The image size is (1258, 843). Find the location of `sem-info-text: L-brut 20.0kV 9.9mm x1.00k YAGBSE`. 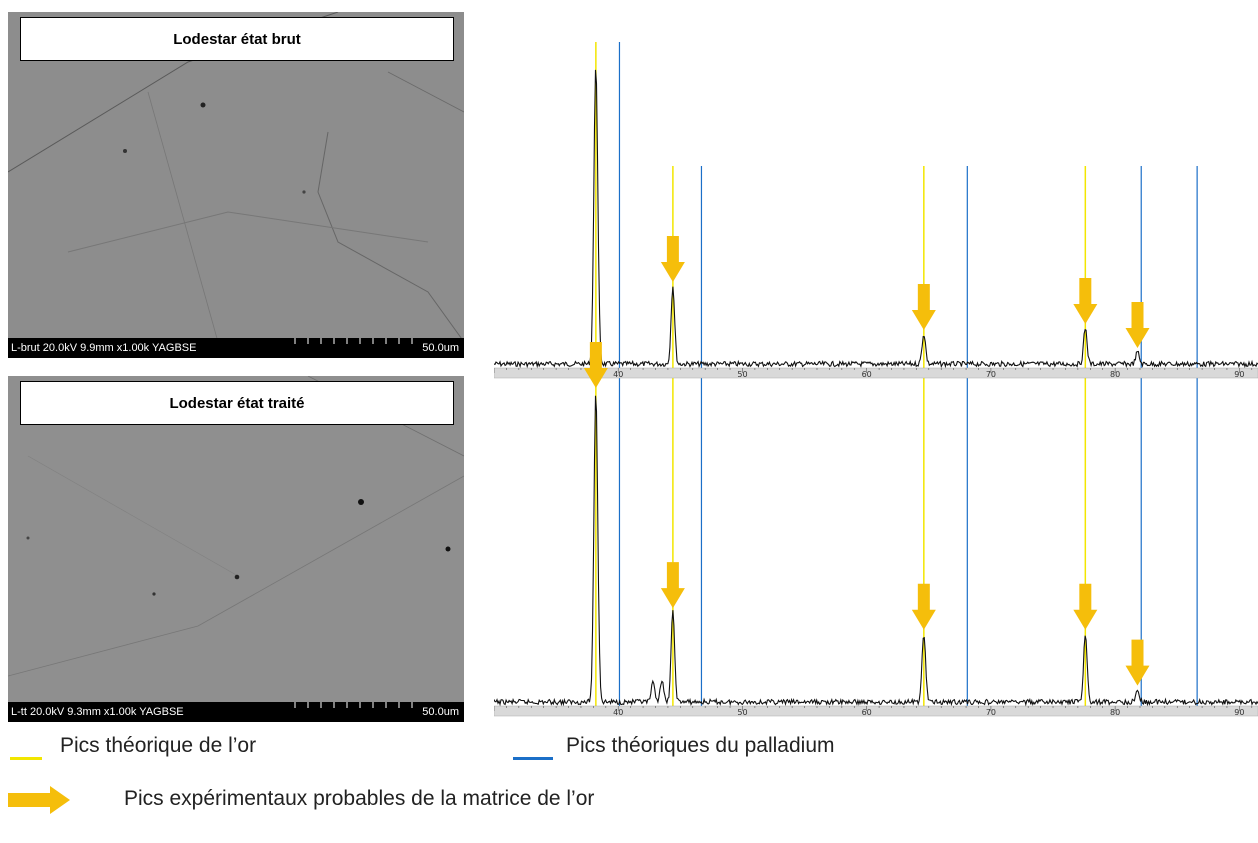

sem-info-text: L-brut 20.0kV 9.9mm x1.00k YAGBSE is located at coordinates (104, 348).